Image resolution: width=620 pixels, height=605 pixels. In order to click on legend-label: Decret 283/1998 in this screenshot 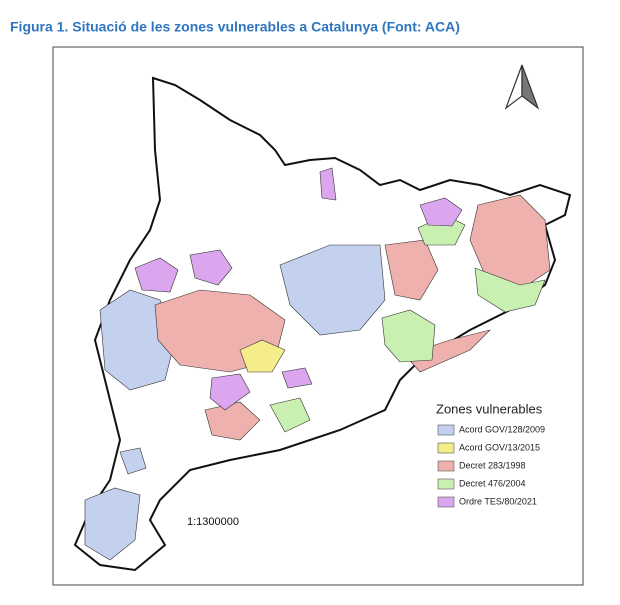, I will do `click(492, 465)`.